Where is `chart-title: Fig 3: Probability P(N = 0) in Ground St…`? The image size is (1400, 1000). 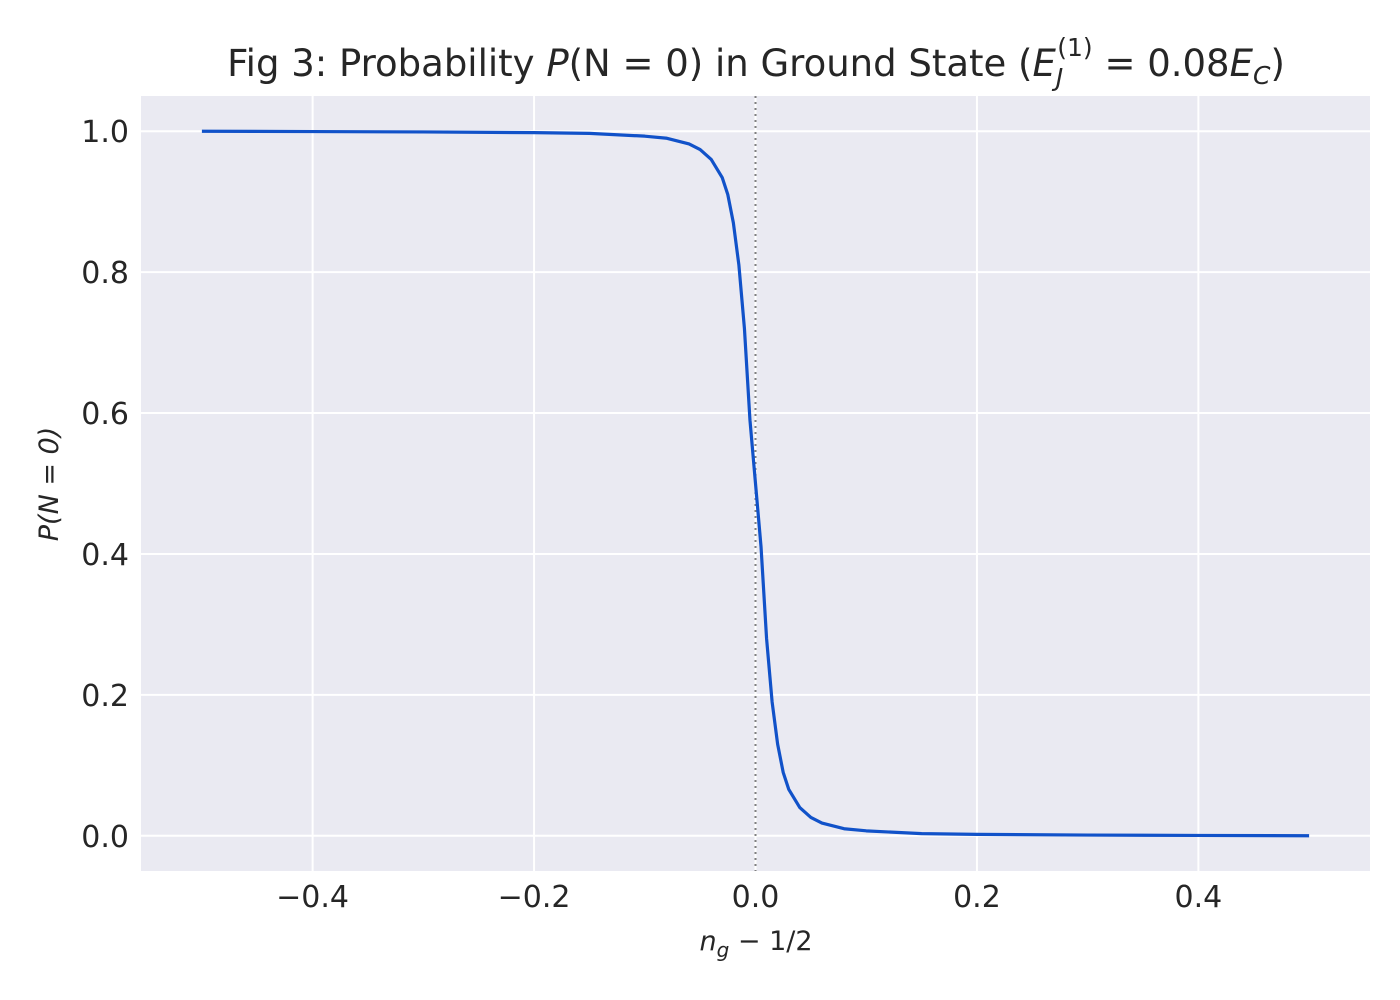
chart-title: Fig 3: Probability P(N = 0) in Ground St… is located at coordinates (756, 62).